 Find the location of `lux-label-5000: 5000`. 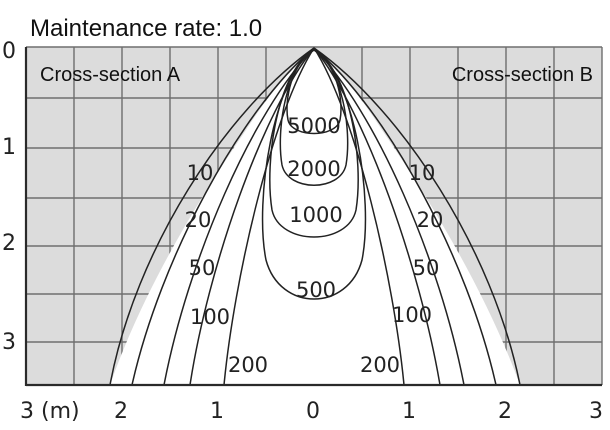

lux-label-5000: 5000 is located at coordinates (313, 126).